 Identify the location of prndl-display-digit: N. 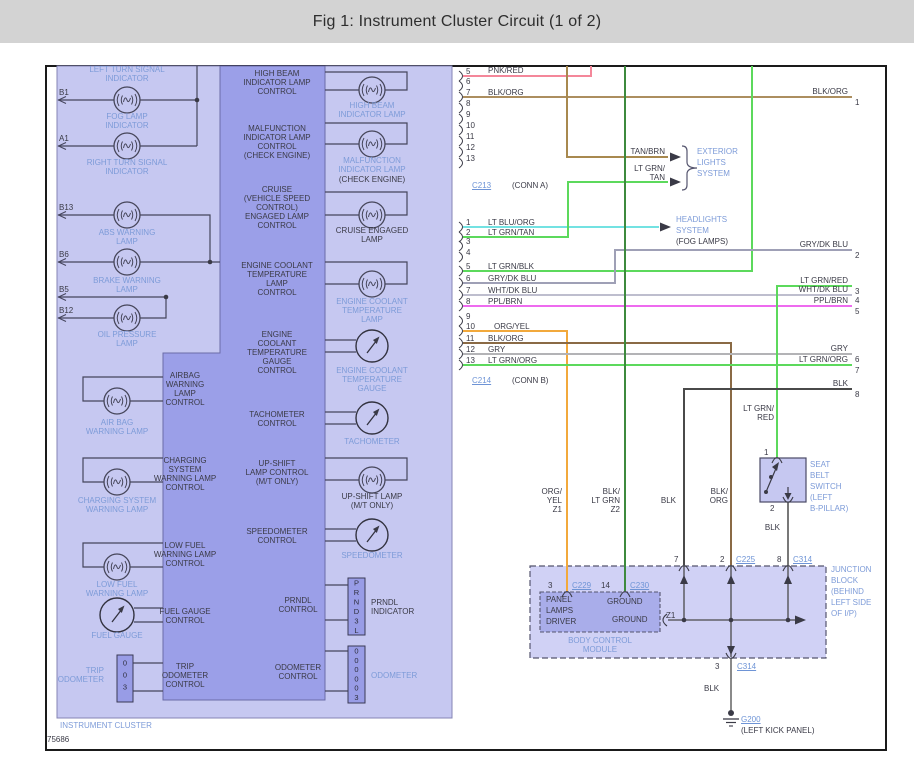
(356, 602).